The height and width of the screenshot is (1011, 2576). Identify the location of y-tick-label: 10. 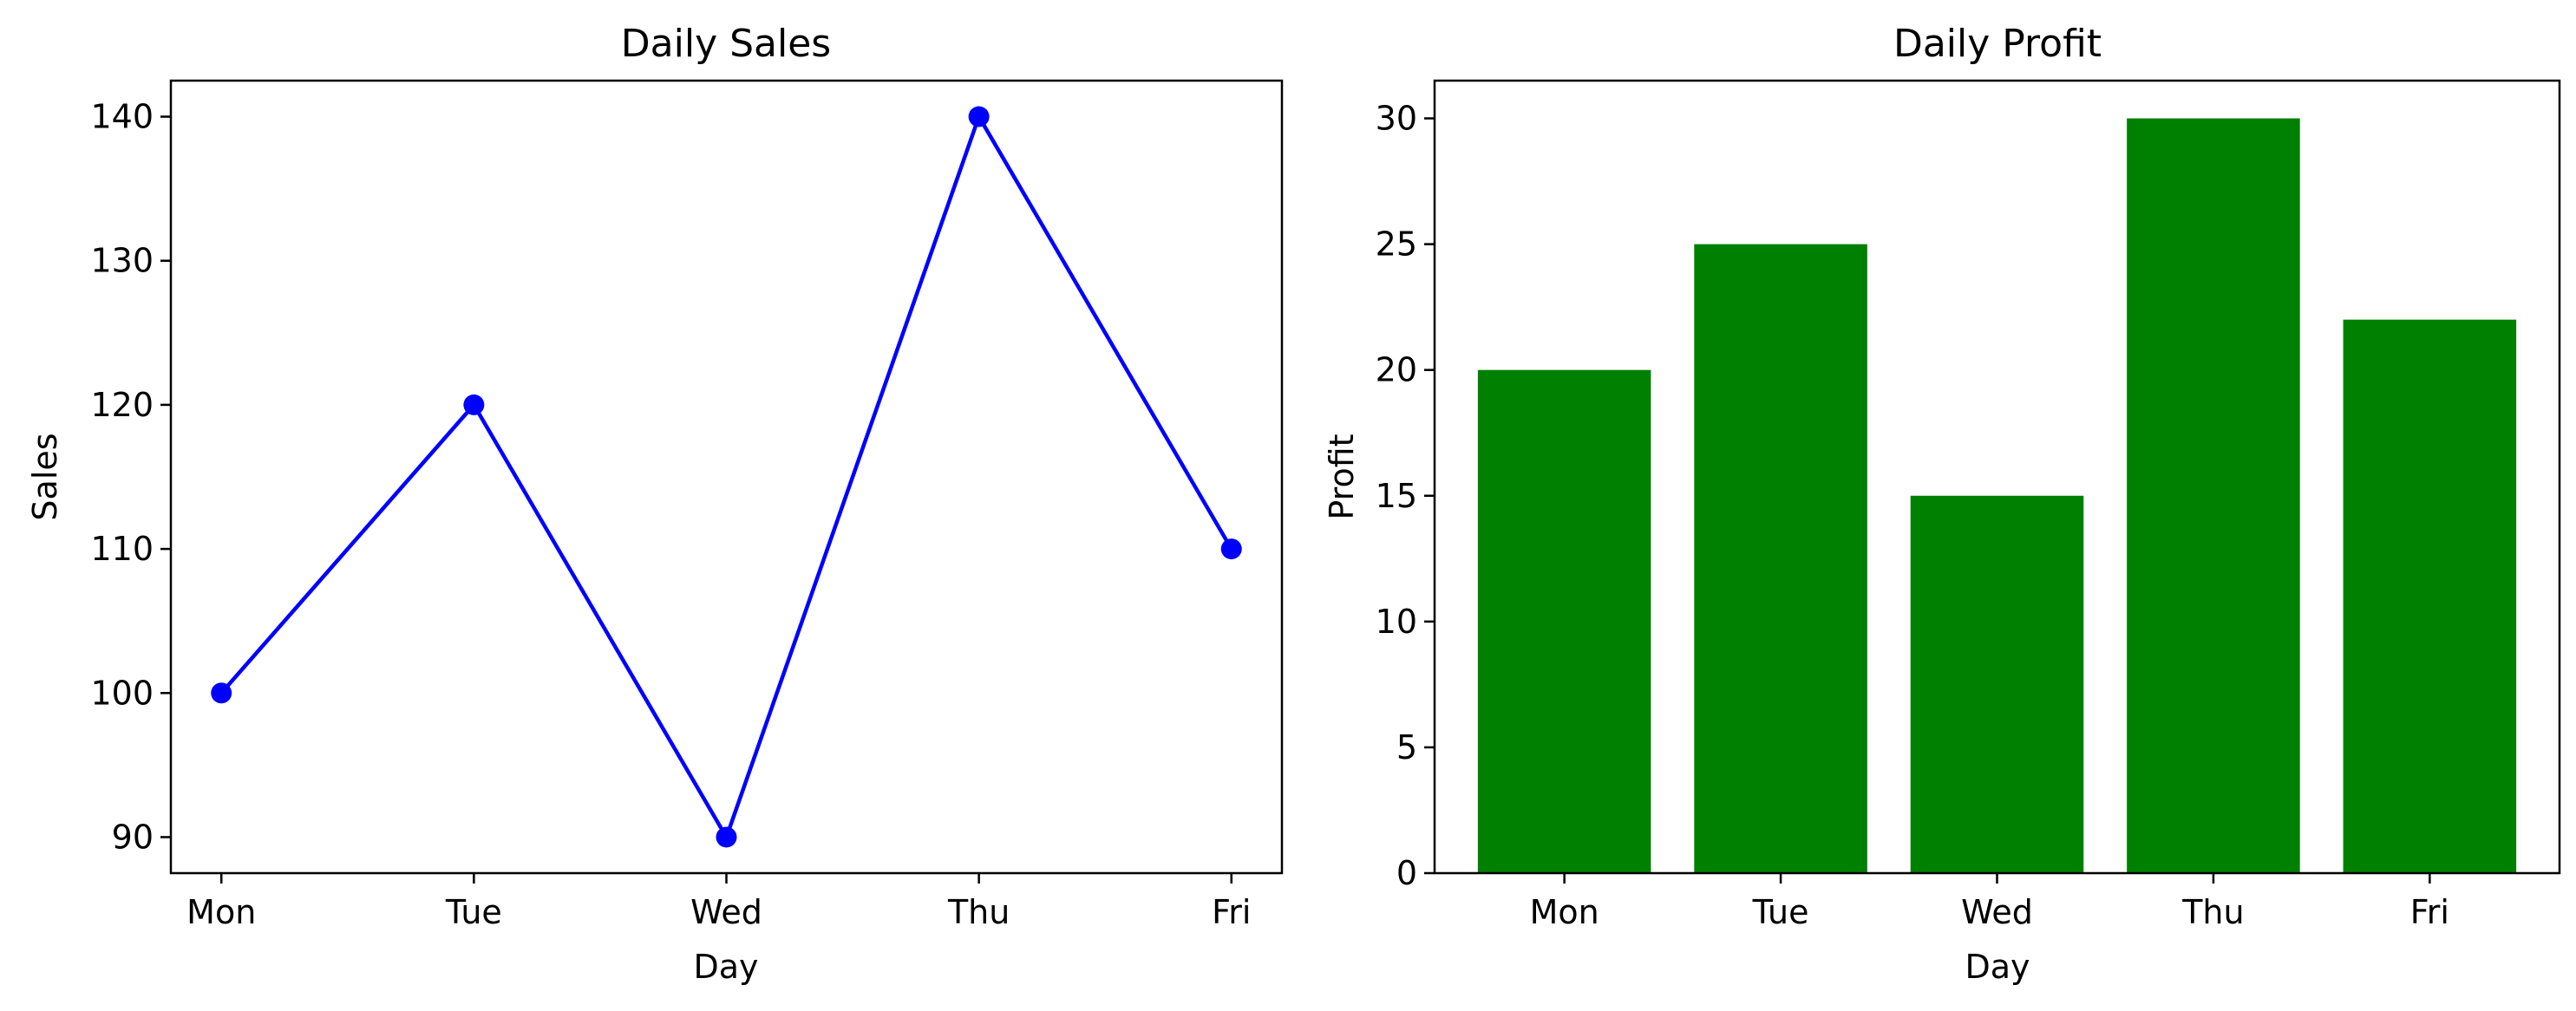
(1396, 622).